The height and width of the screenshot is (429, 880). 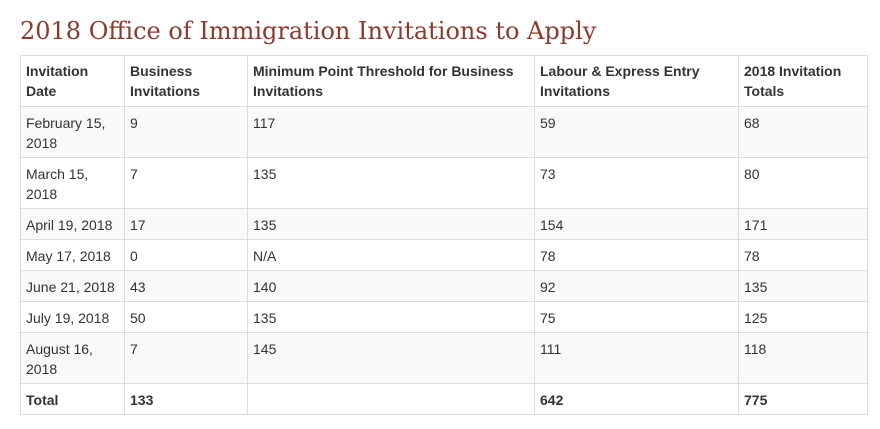 What do you see at coordinates (636, 81) in the screenshot?
I see `header-labour-express-entry: Labour & Express Entry Invitations` at bounding box center [636, 81].